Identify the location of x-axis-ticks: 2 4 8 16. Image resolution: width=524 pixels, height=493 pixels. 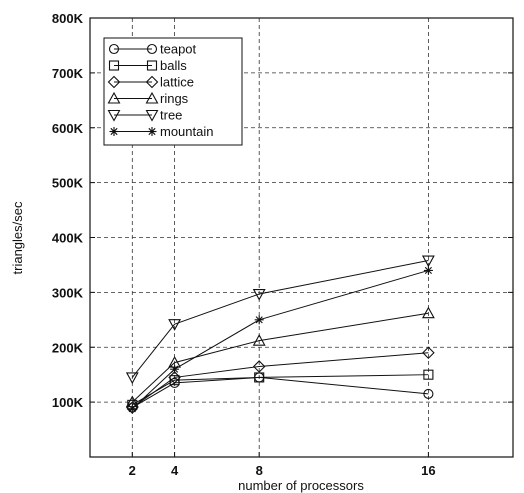
(282, 465).